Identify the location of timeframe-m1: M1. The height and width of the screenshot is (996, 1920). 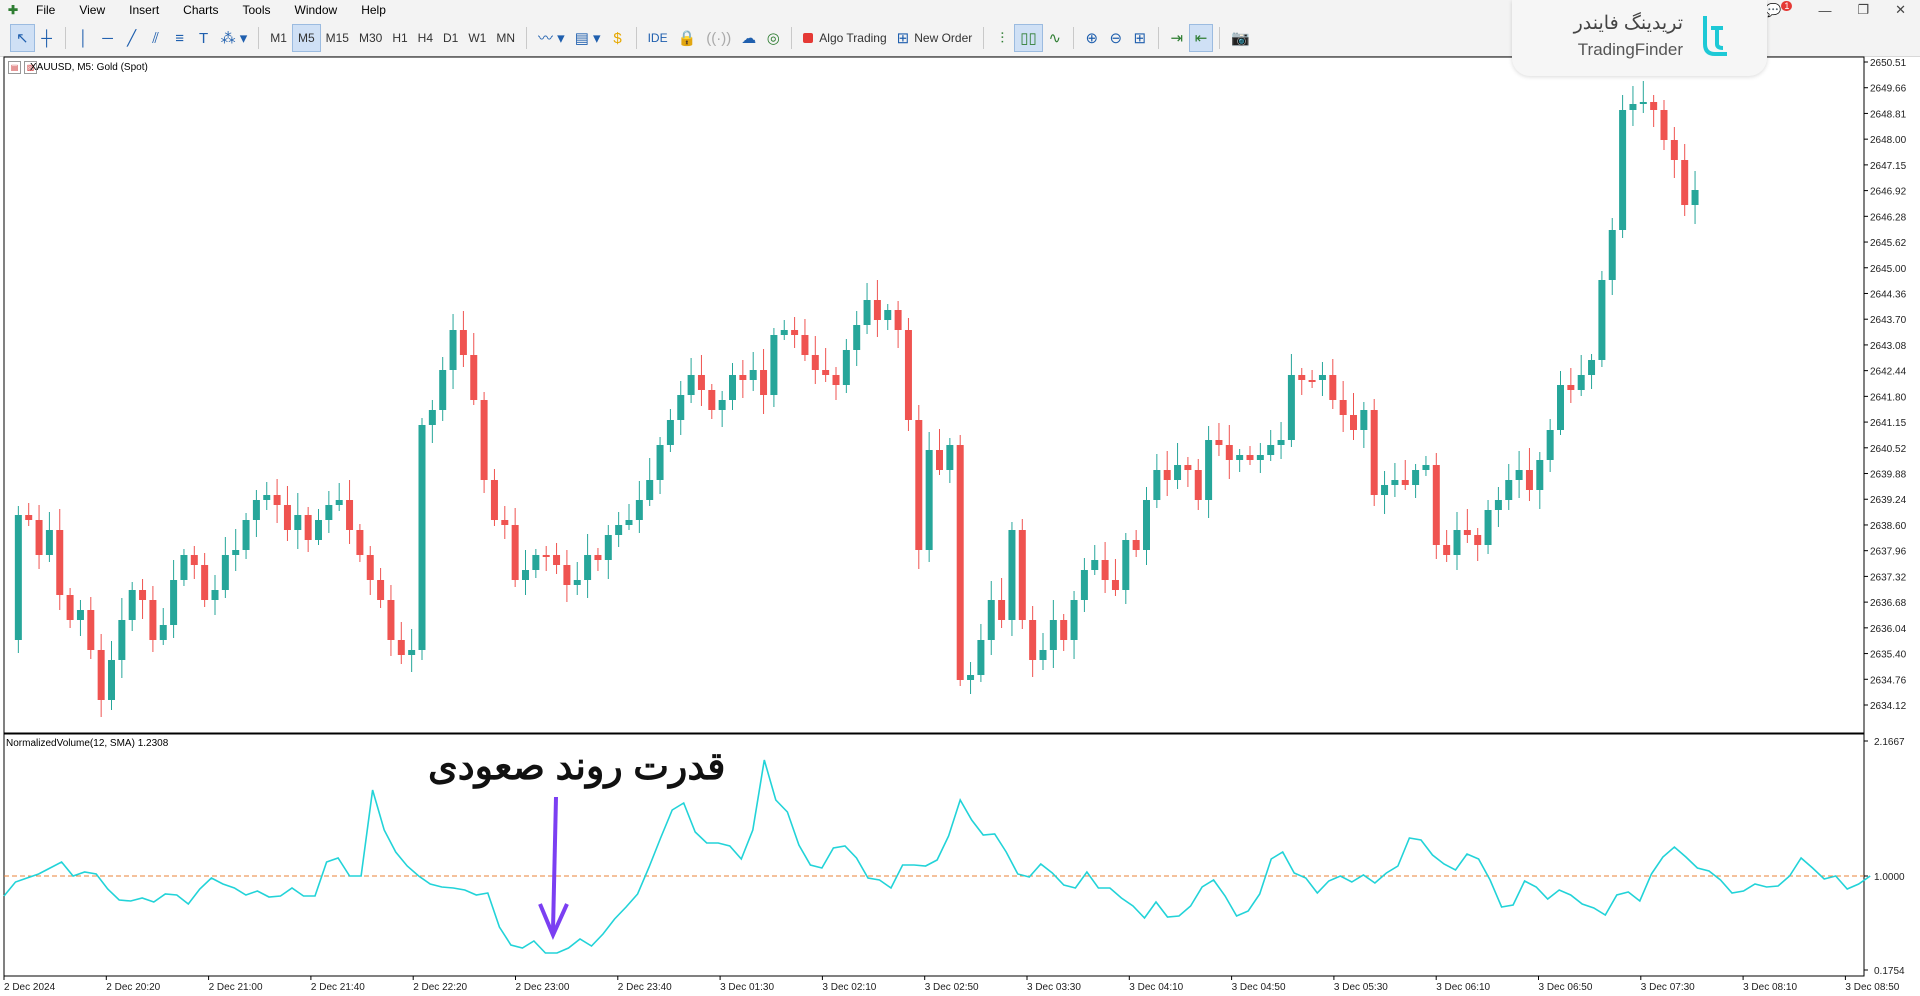
(278, 38).